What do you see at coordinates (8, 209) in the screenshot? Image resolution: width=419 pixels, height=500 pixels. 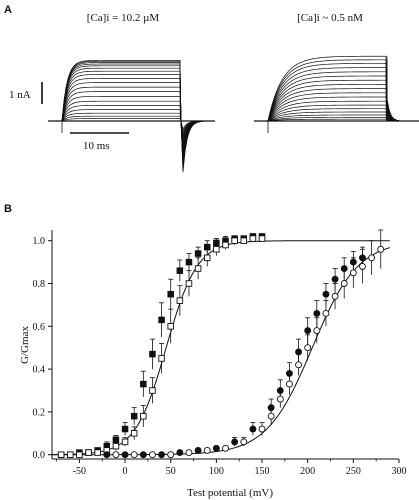 I see `panel-b-letter: B` at bounding box center [8, 209].